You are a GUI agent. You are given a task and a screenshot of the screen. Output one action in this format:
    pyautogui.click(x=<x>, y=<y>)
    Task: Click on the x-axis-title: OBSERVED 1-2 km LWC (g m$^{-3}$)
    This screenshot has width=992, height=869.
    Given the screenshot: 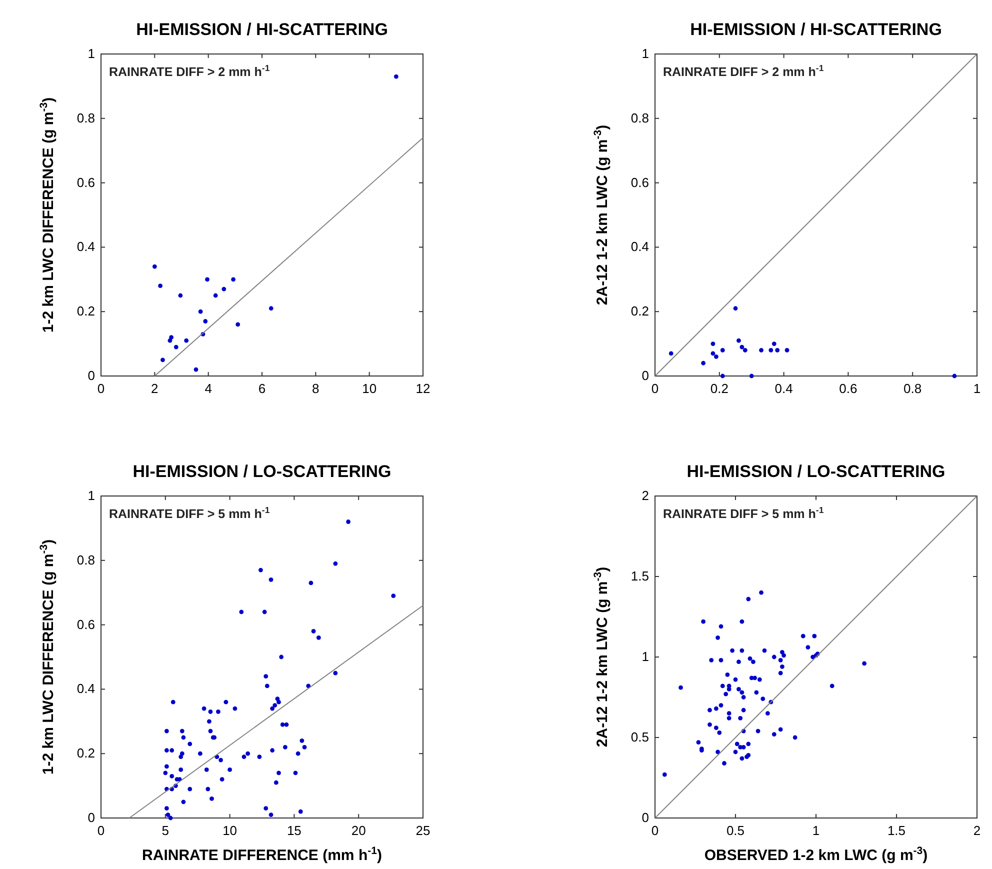 What is the action you would take?
    pyautogui.click(x=816, y=854)
    